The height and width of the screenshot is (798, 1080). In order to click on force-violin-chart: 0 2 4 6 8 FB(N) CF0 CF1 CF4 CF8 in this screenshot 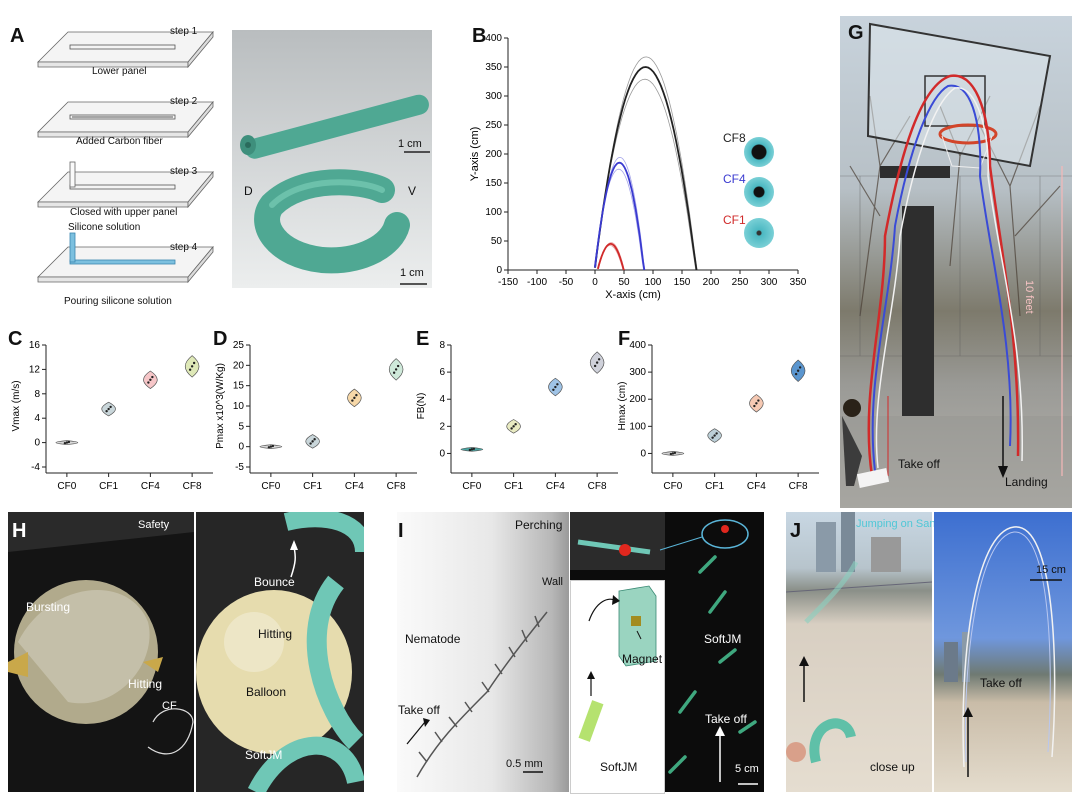, I will do `click(517, 416)`.